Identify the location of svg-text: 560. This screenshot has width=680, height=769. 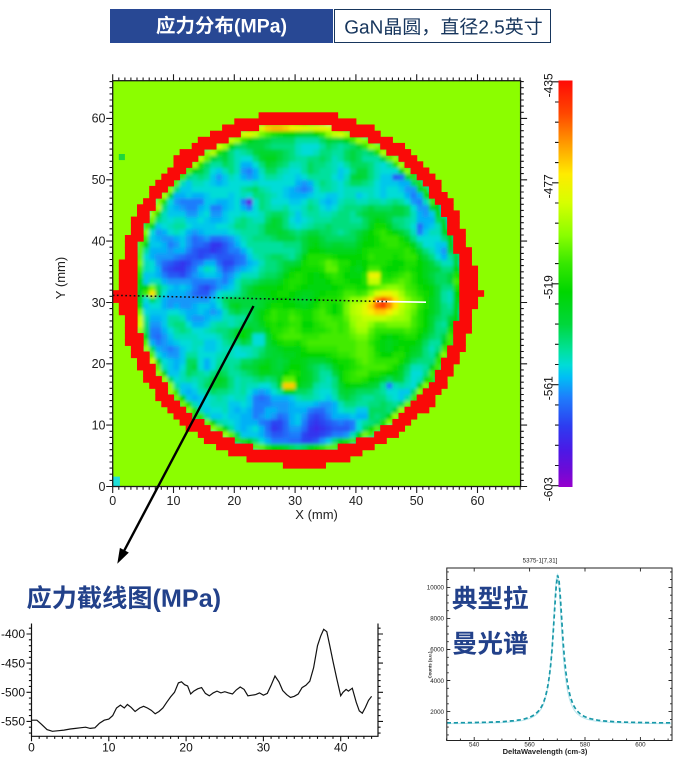
(529, 745).